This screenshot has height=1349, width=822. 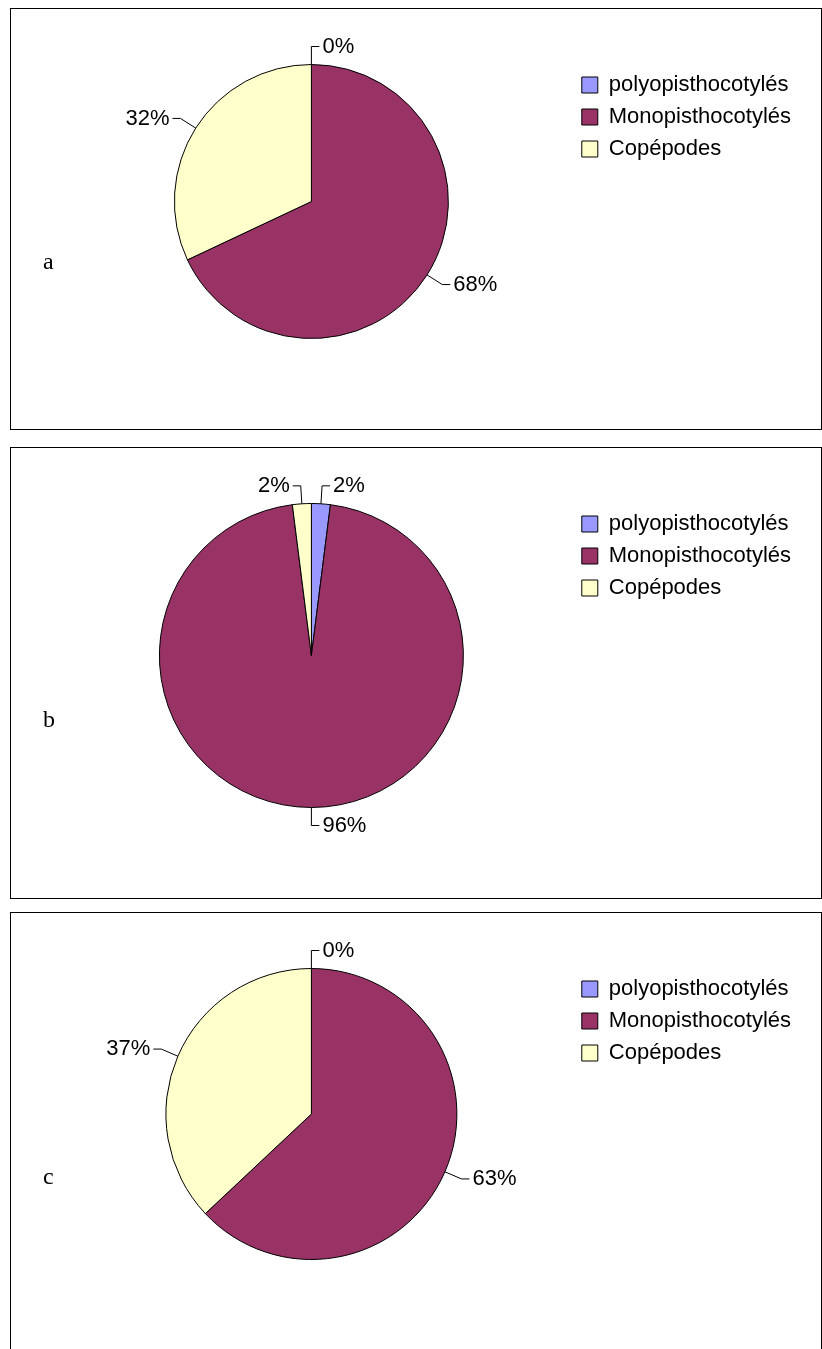 I want to click on data-label: 96%, so click(x=344, y=824).